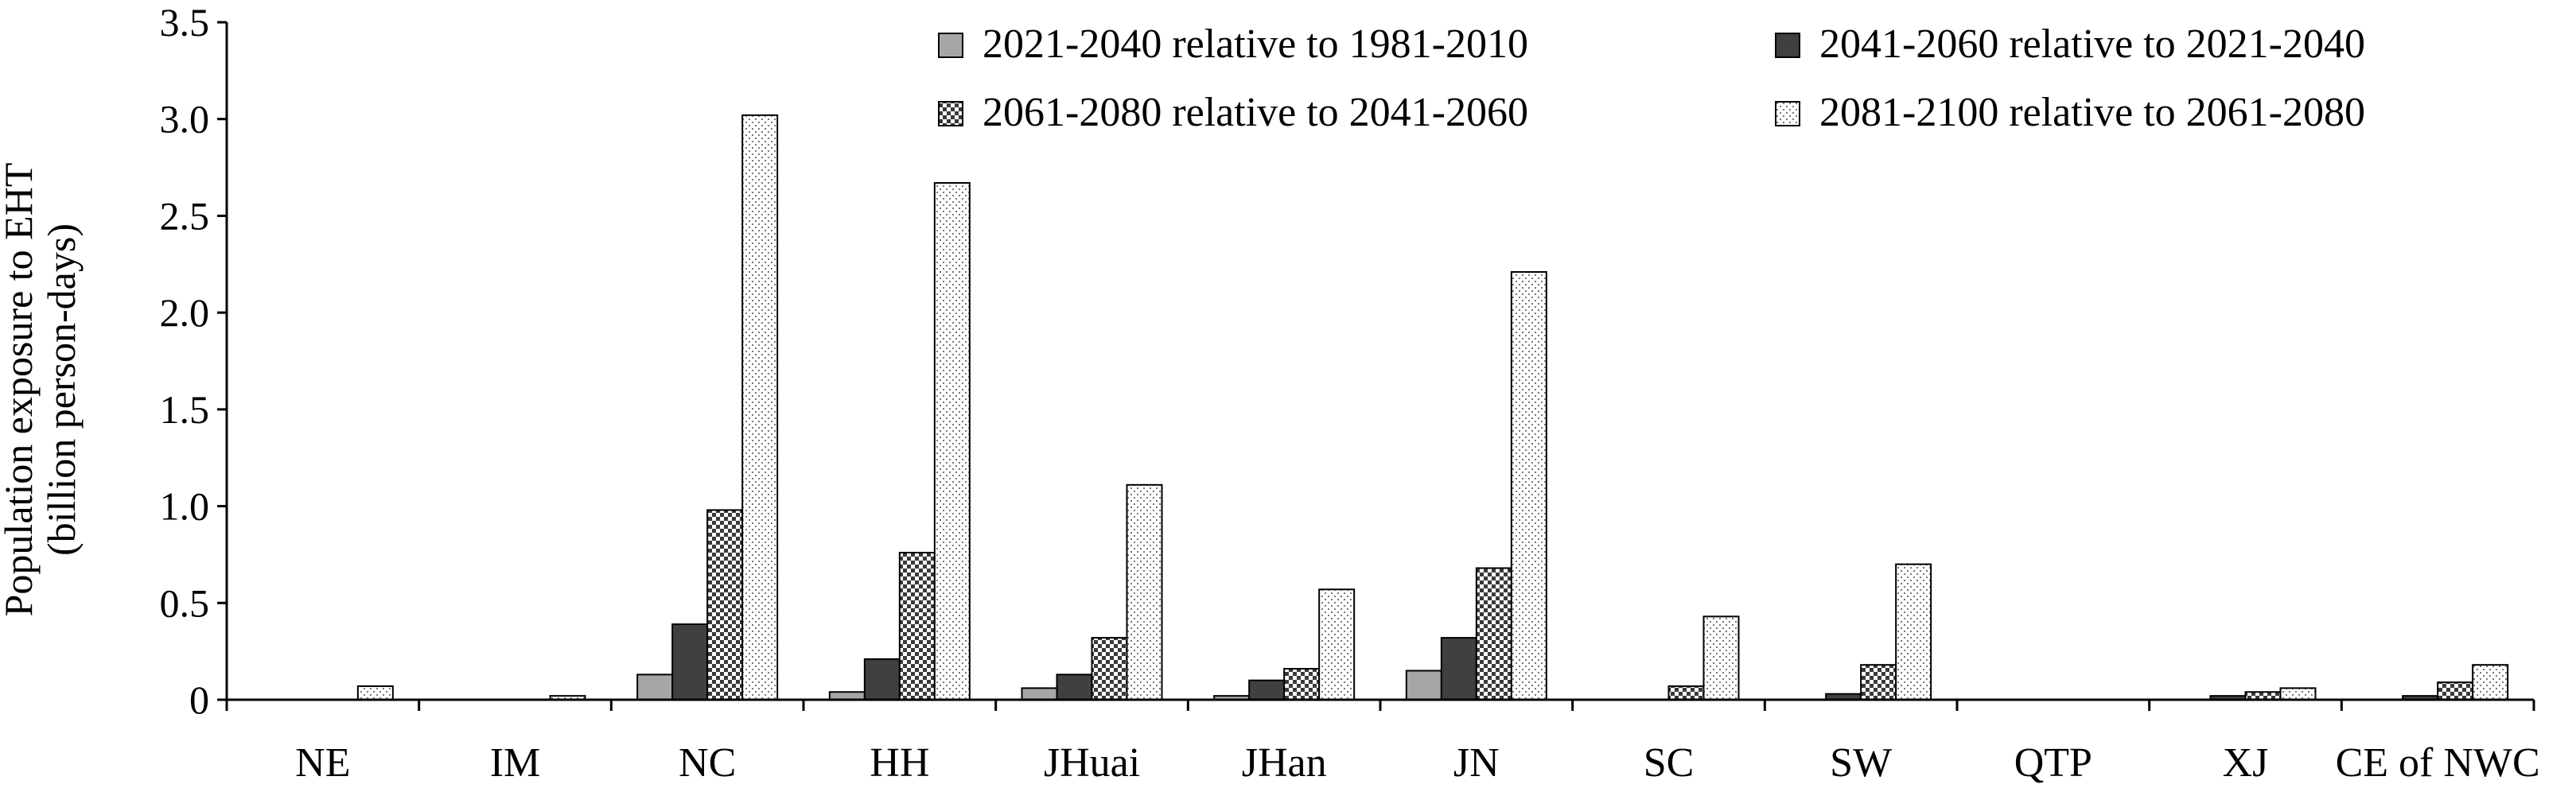 This screenshot has width=2576, height=788. Describe the element at coordinates (1383, 742) in the screenshot. I see `x-axis: NE IM NC HH JHuai JHan JN SC SW QTP XJ CE of NWC` at that location.